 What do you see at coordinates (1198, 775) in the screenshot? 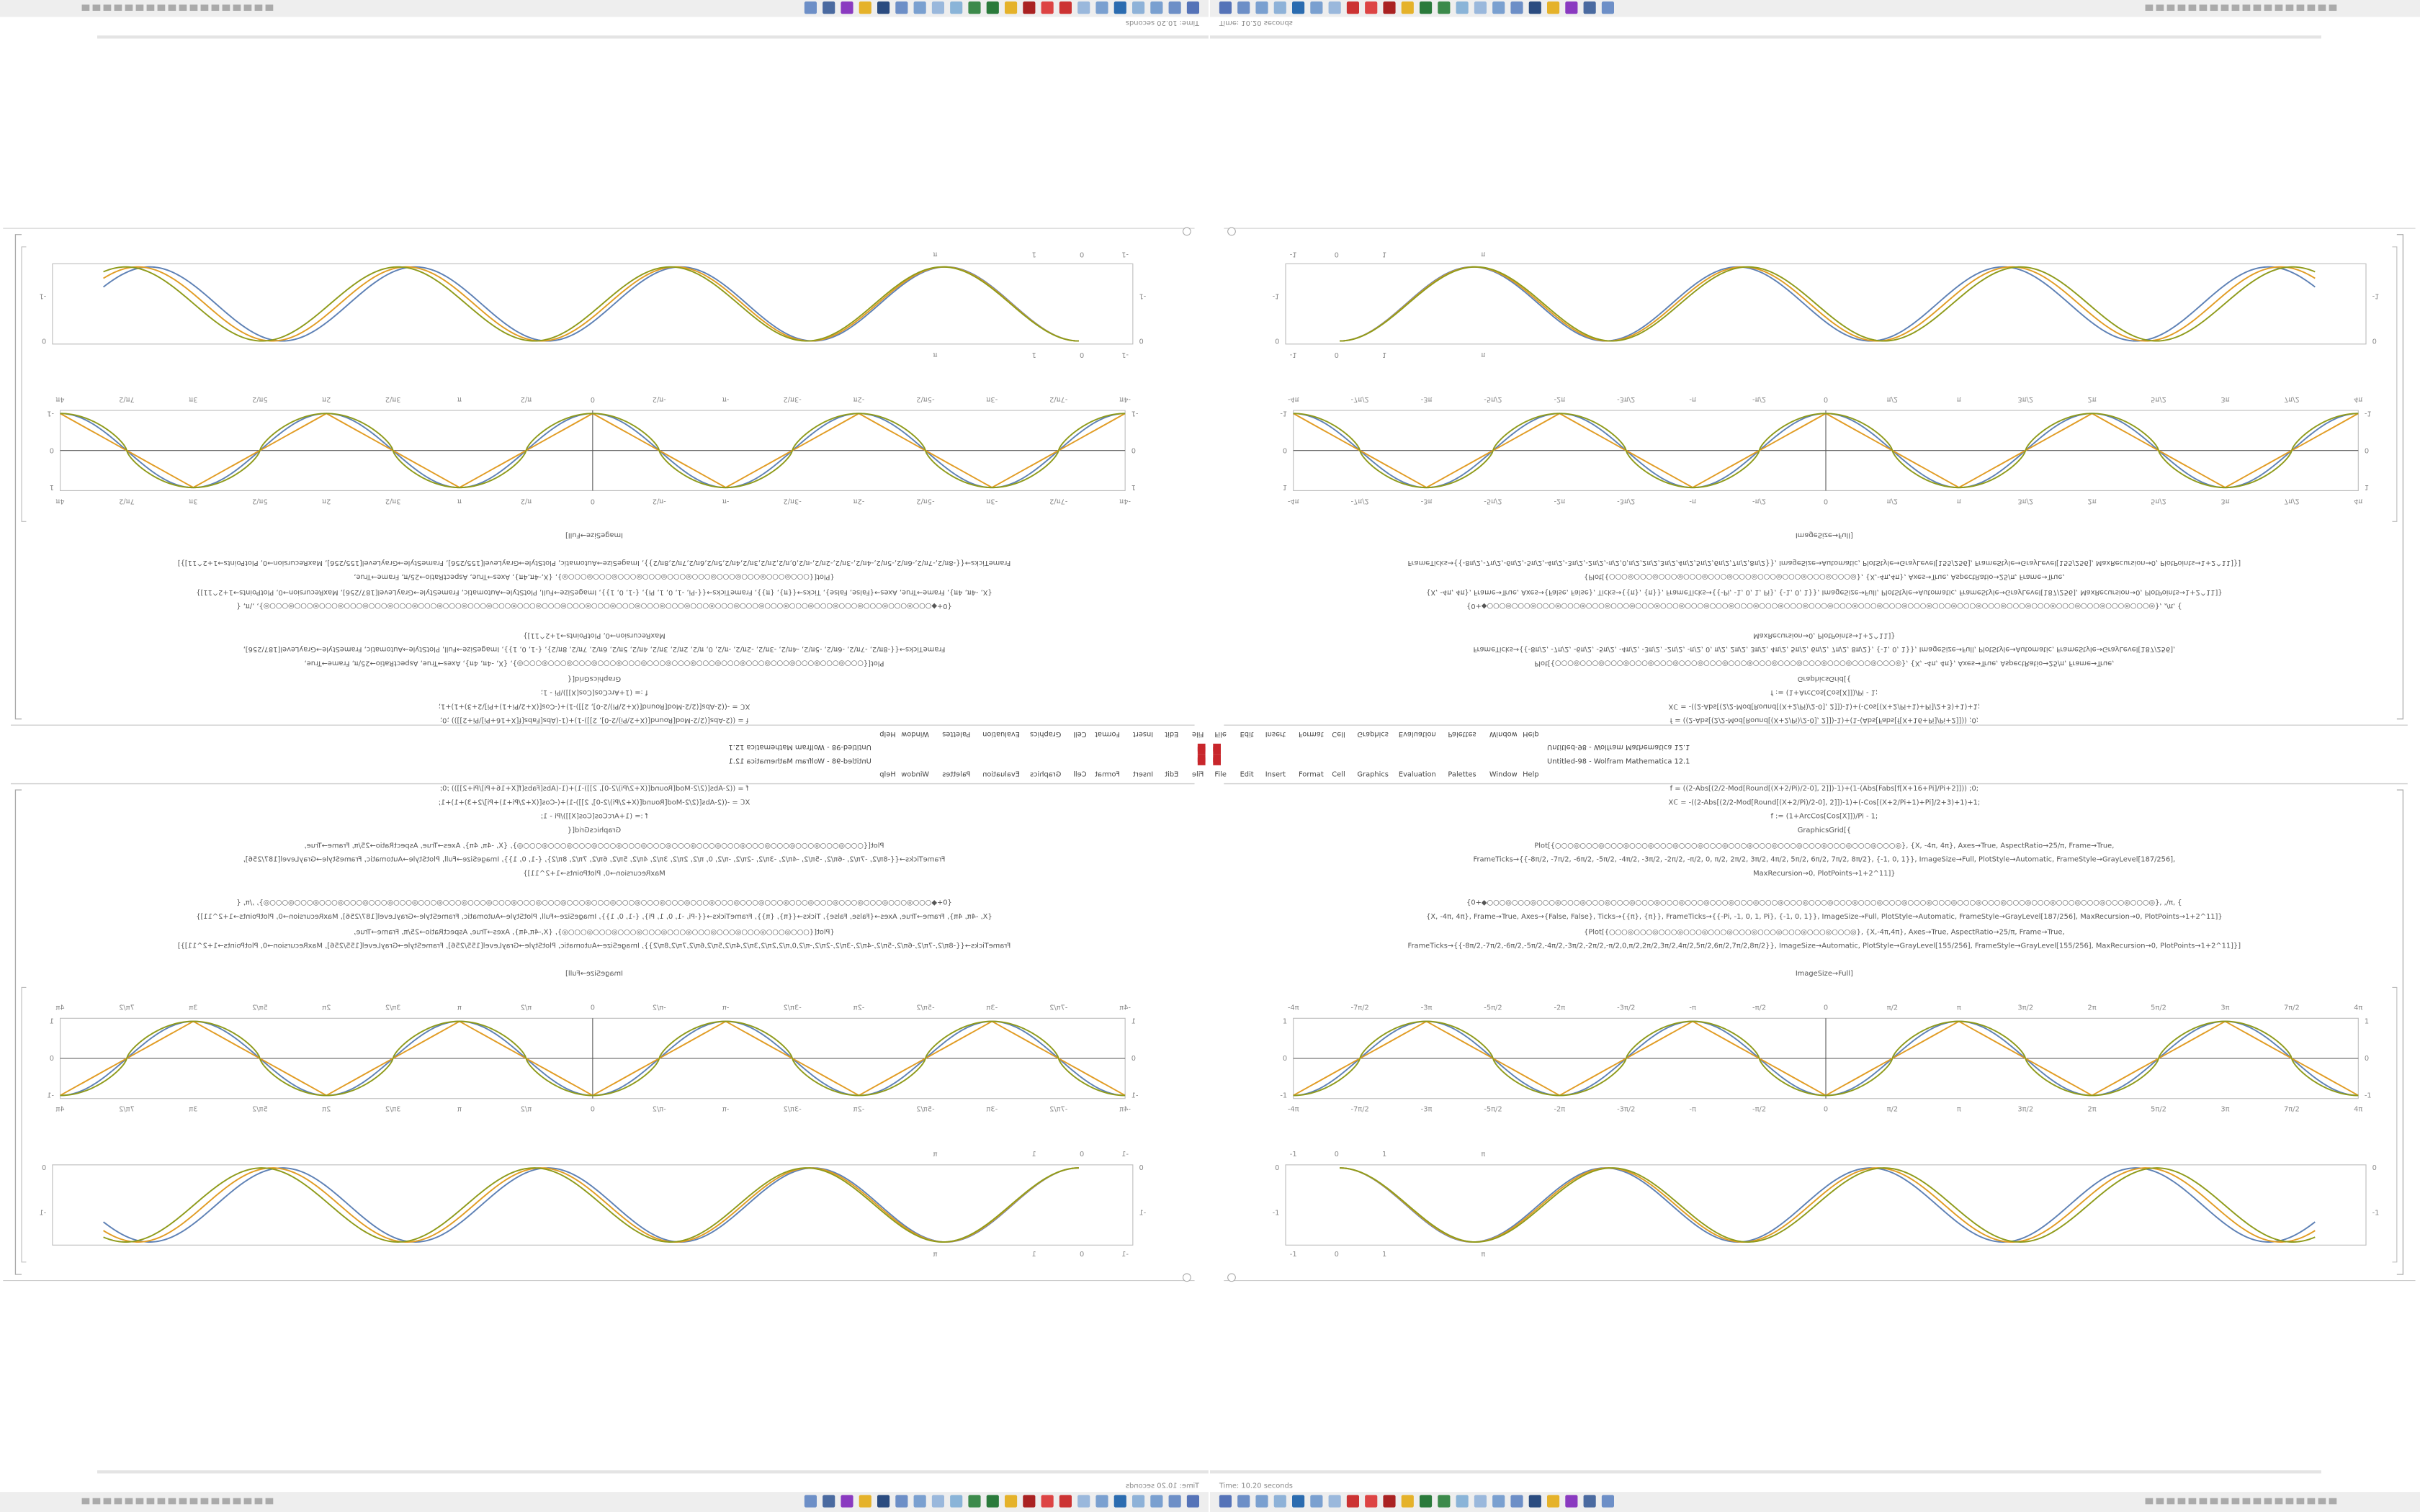
I see `menu-item: File` at bounding box center [1198, 775].